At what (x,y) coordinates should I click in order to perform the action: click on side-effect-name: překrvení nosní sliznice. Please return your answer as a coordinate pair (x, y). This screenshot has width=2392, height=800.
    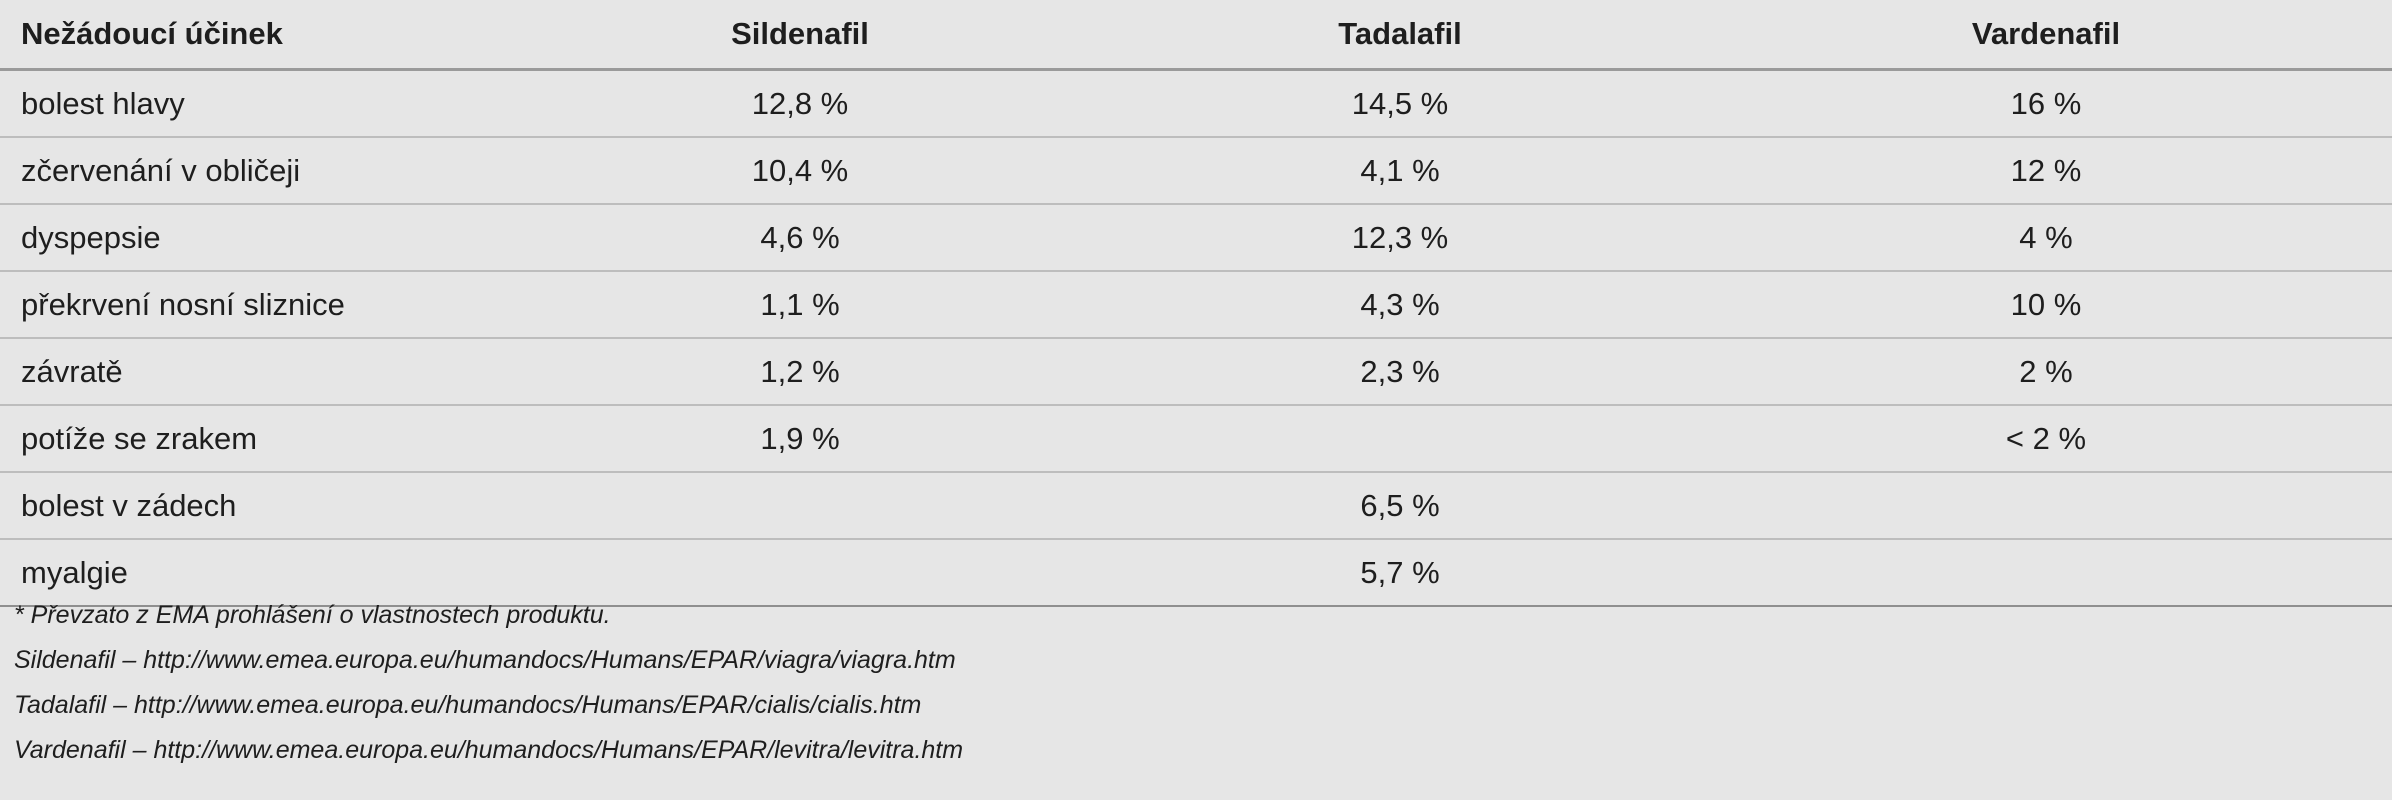
    Looking at the image, I should click on (250, 304).